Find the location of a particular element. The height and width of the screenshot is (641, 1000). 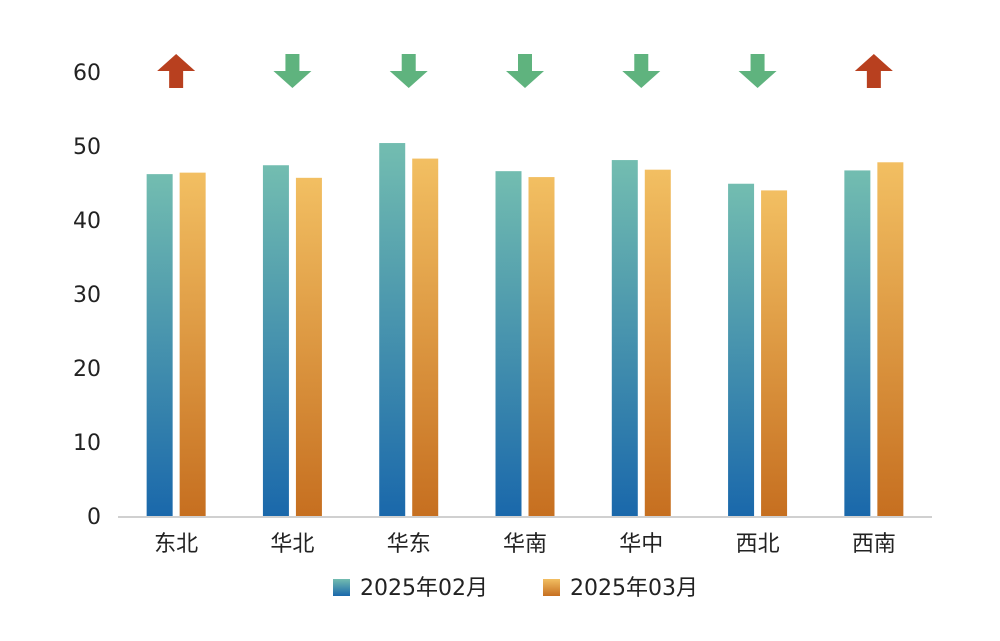

y-tick-label: 30 is located at coordinates (87, 295).